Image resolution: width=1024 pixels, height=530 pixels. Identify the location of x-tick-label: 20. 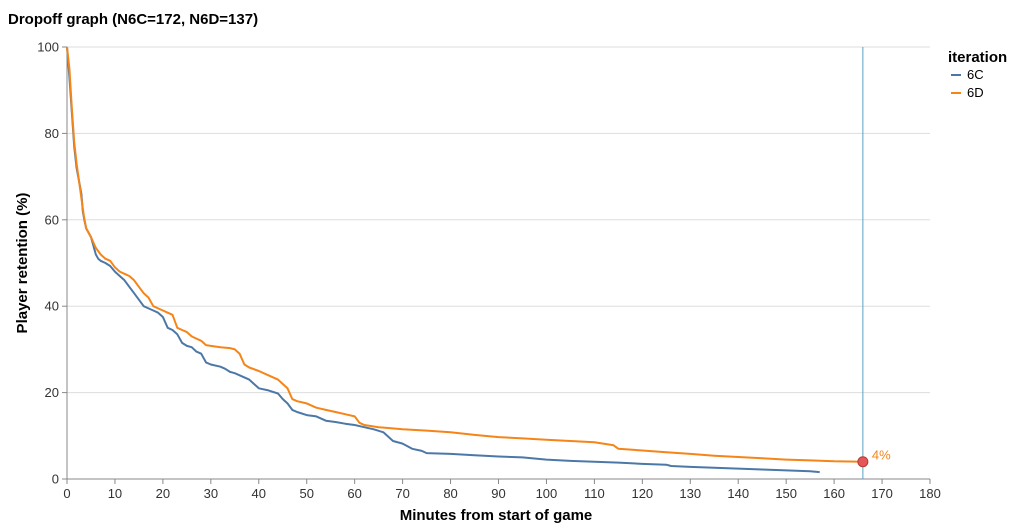
(163, 493).